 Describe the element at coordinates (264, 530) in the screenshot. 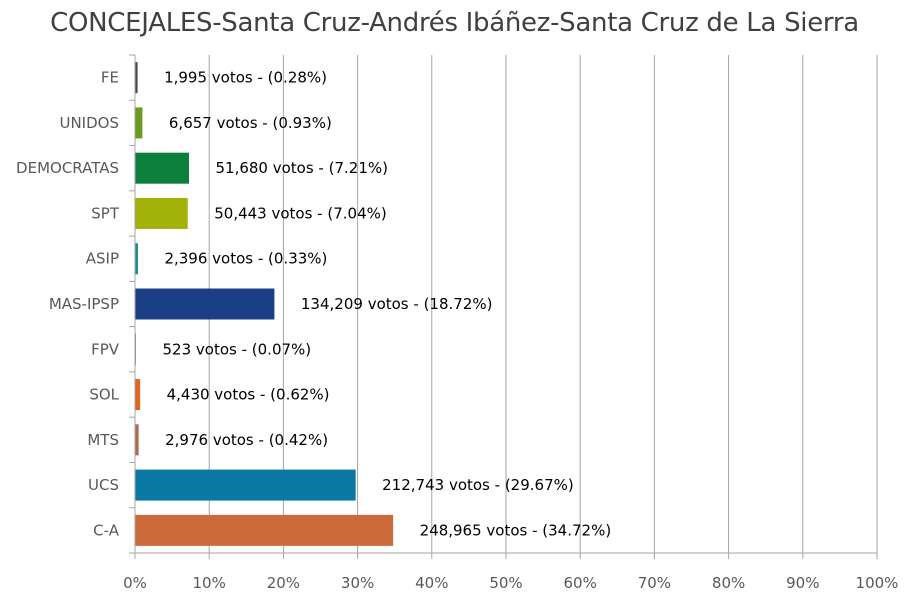

I see `bar-c-a` at that location.